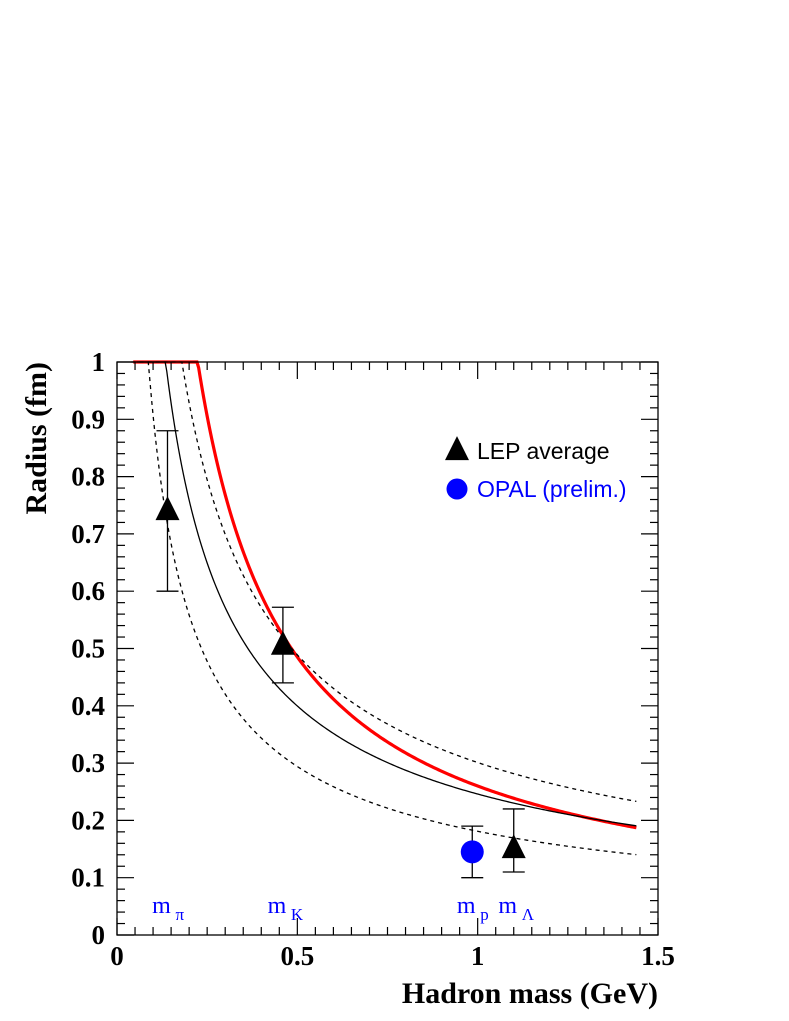 This screenshot has height=1021, width=789. I want to click on legend-marker-opal, so click(457, 489).